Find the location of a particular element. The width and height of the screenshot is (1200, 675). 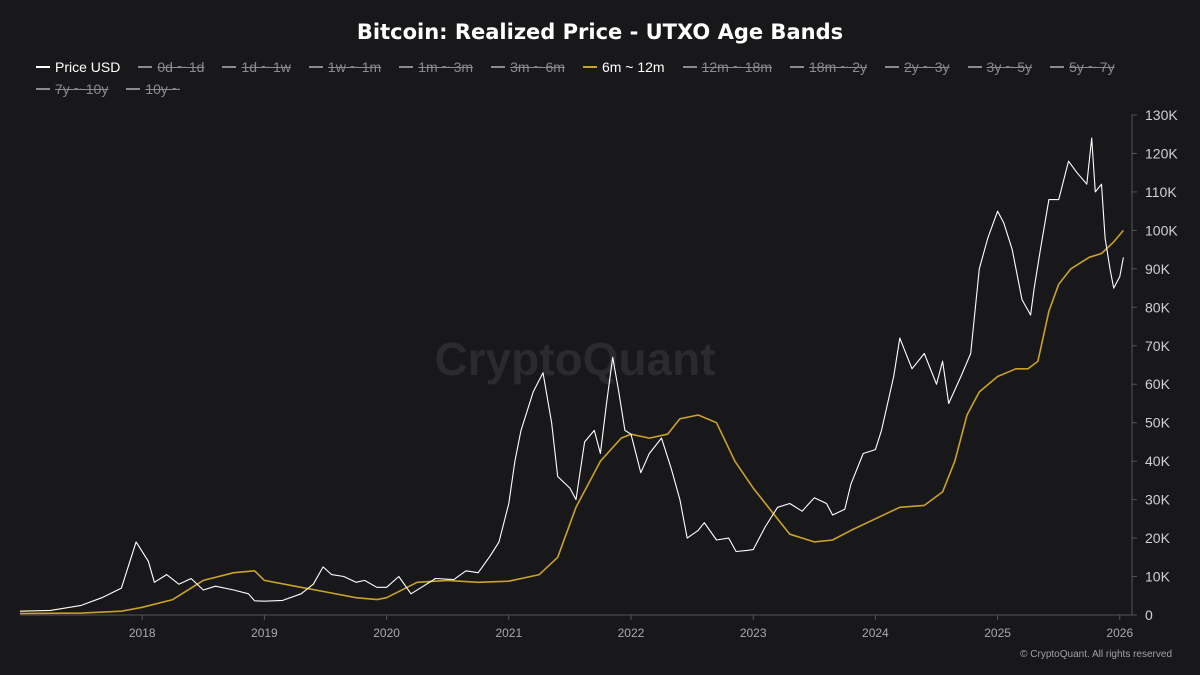

legend-label: Price USD is located at coordinates (88, 67).